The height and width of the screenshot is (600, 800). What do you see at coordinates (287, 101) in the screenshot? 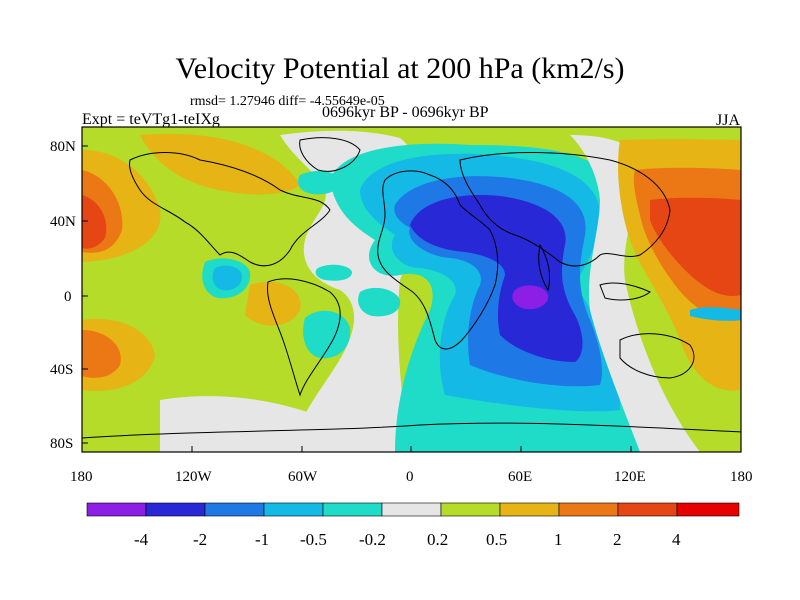
I see `stats-label: rmsd= 1.27946 diff= -4.55649e-05` at bounding box center [287, 101].